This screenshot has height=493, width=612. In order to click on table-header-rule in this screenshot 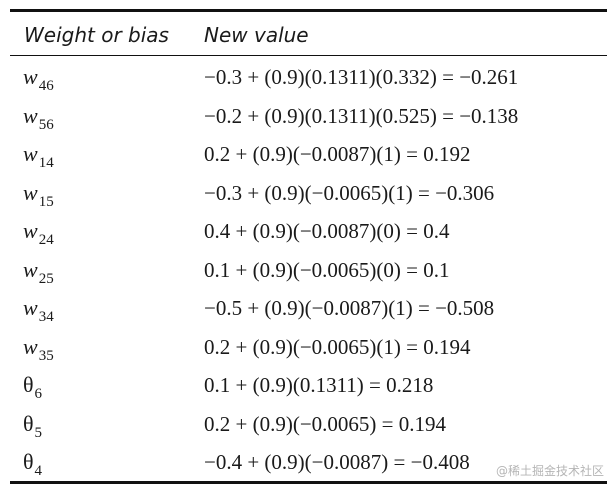, I will do `click(308, 56)`.